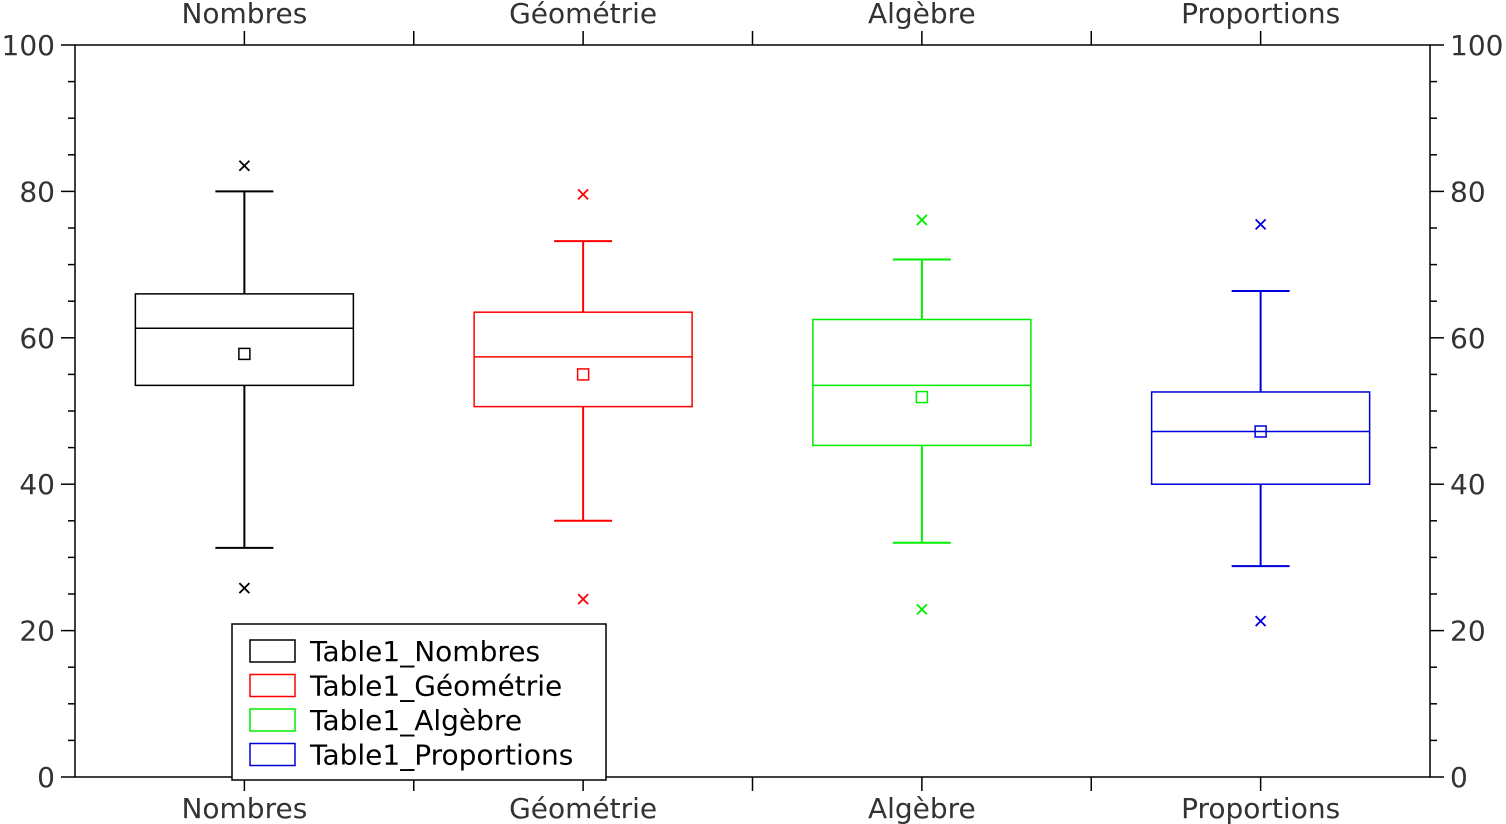  Describe the element at coordinates (37, 191) in the screenshot. I see `y-tick-label-left: 80` at that location.